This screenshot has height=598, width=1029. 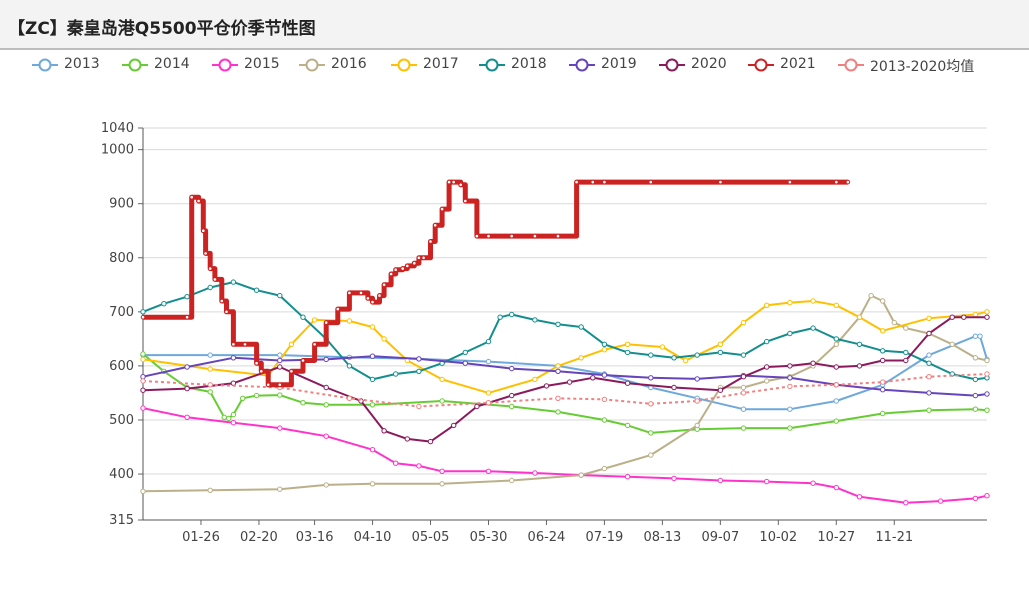 What do you see at coordinates (619, 64) in the screenshot?
I see `legend-label: 2019` at bounding box center [619, 64].